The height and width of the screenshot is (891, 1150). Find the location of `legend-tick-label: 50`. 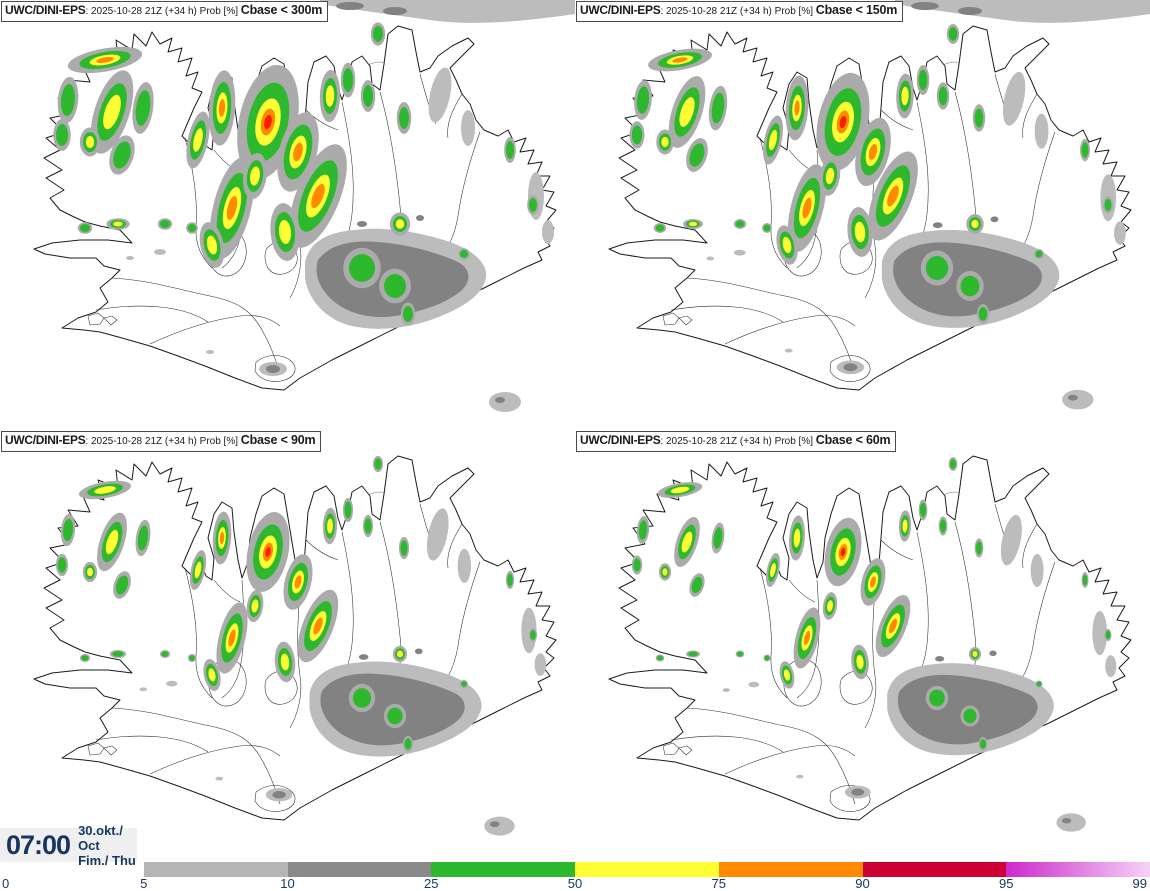

legend-tick-label: 50 is located at coordinates (575, 883).